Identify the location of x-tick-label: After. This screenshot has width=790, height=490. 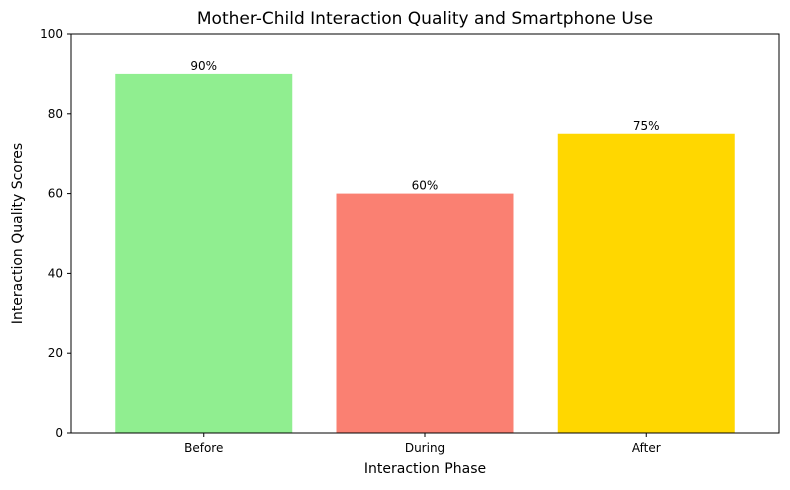
(646, 448).